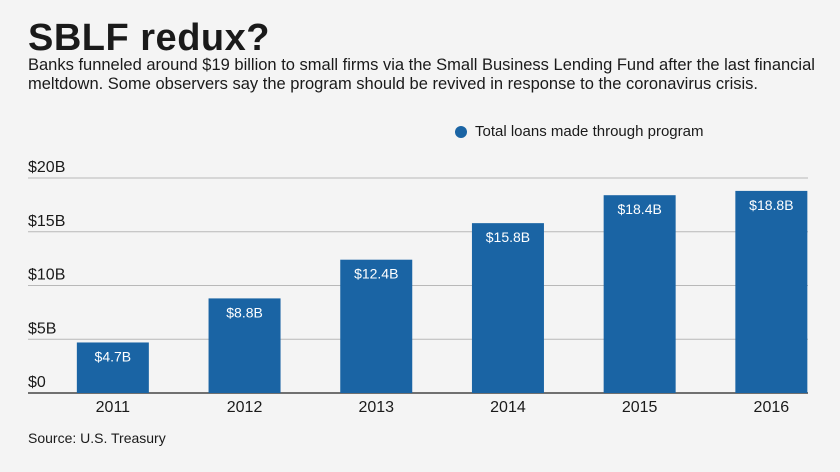  I want to click on x-axis-labels: 2011 2012 2013 2014 2015 2016, so click(443, 407).